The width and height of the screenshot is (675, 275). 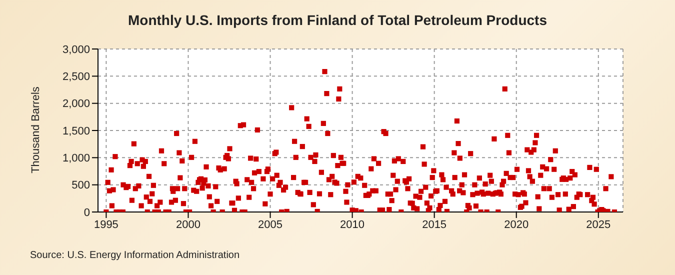 I want to click on x-tick-label: 2015, so click(x=434, y=224).